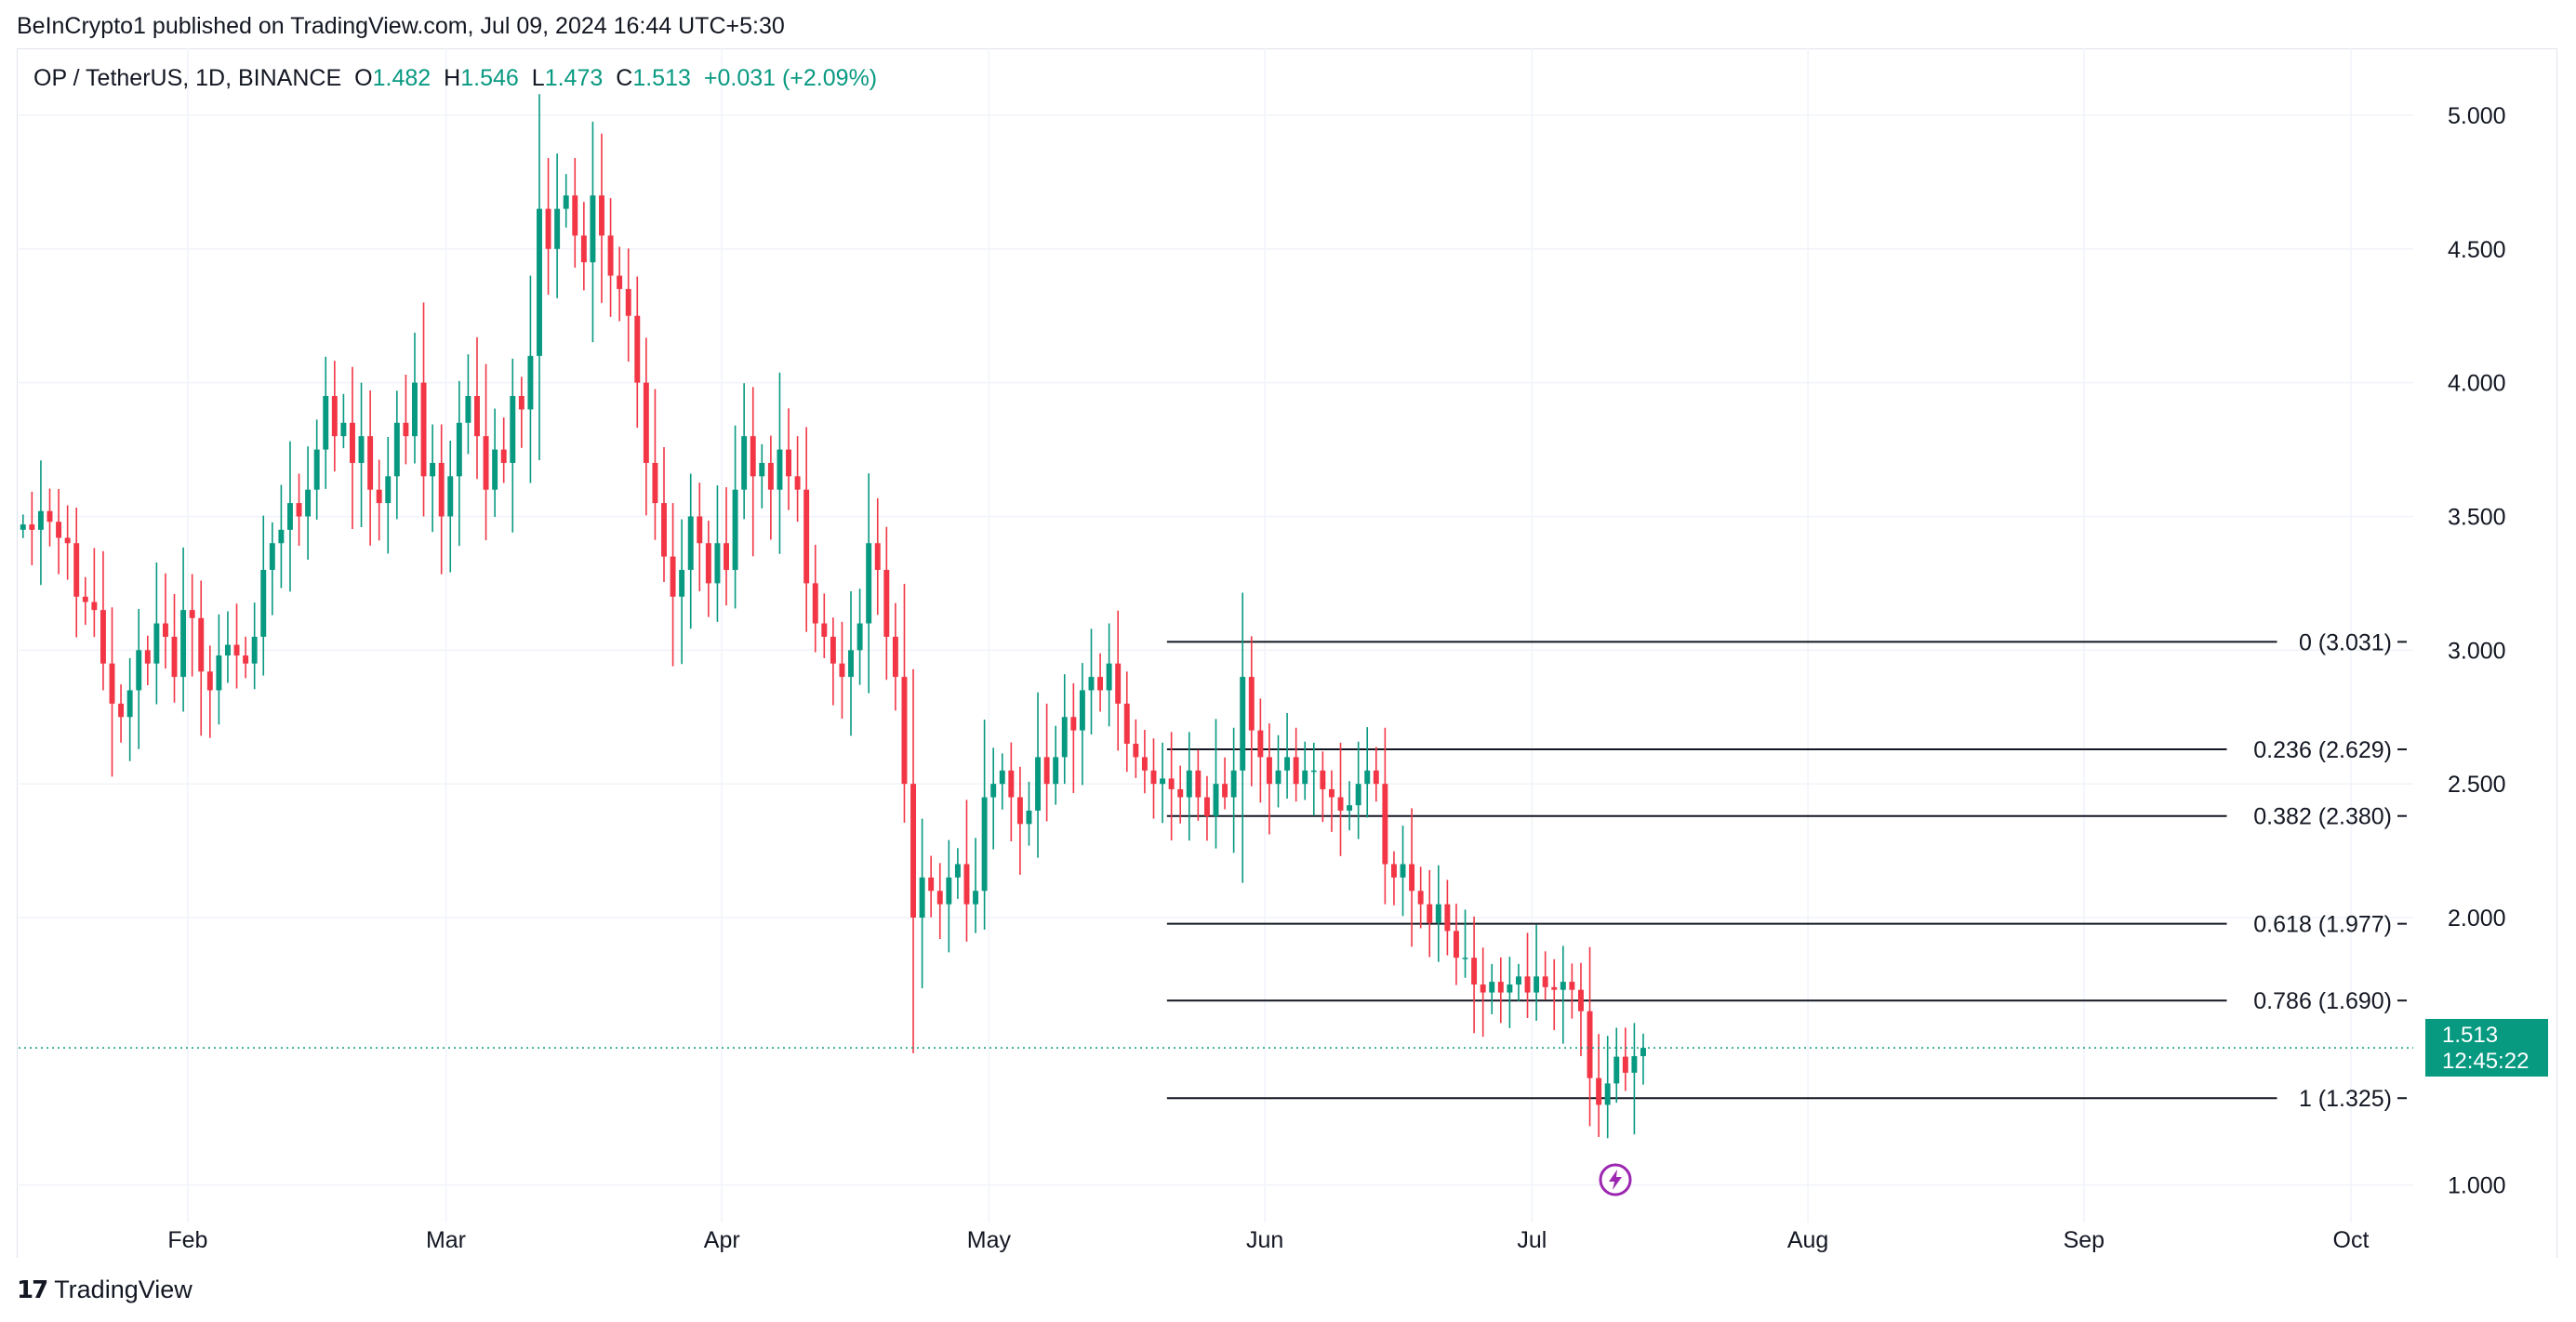 Image resolution: width=2576 pixels, height=1322 pixels. I want to click on last-price: 1.513, so click(2470, 1036).